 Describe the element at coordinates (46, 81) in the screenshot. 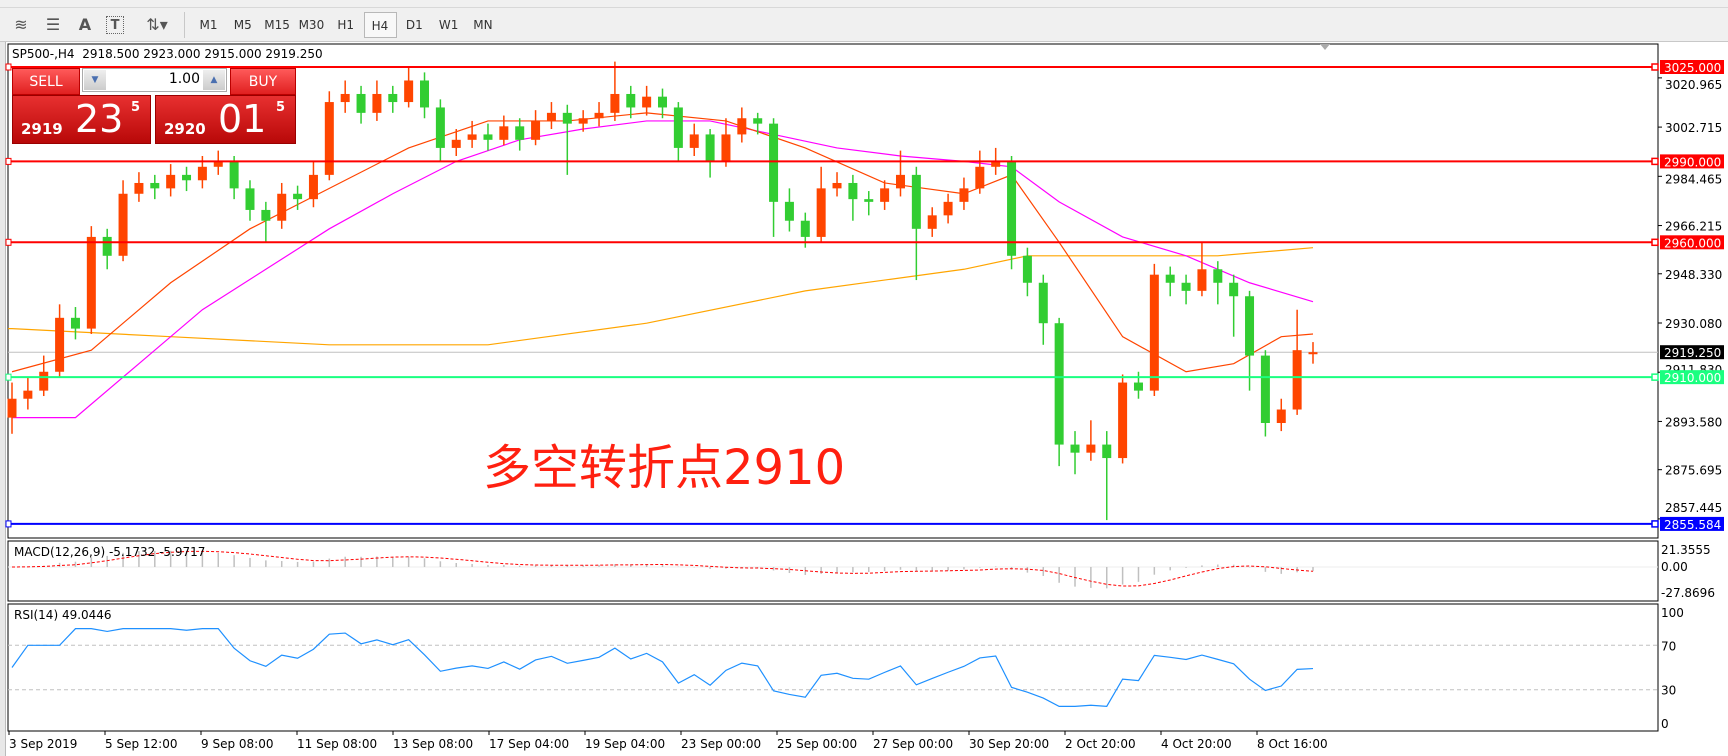

I see `sell-button: SELL` at that location.